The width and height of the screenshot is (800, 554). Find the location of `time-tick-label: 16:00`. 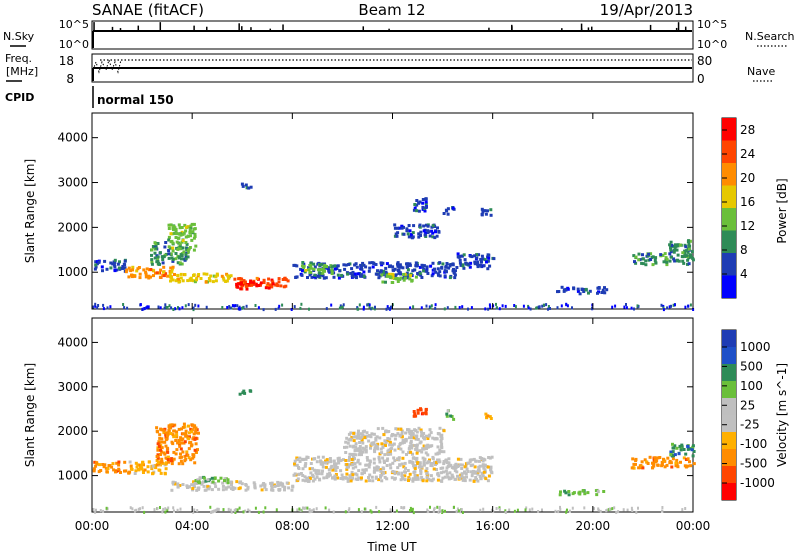

time-tick-label: 16:00 is located at coordinates (492, 526).